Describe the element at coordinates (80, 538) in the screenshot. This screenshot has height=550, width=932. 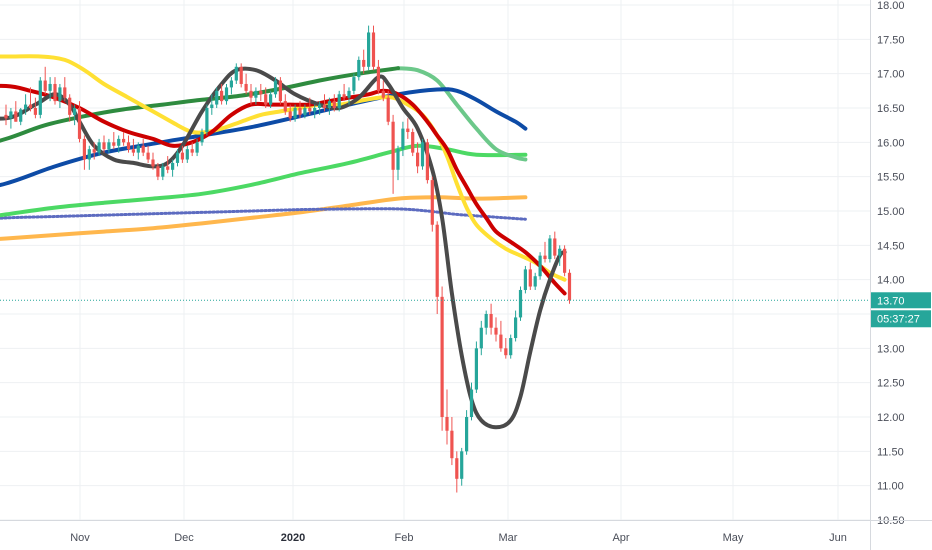
I see `x-tick-label: Nov` at that location.